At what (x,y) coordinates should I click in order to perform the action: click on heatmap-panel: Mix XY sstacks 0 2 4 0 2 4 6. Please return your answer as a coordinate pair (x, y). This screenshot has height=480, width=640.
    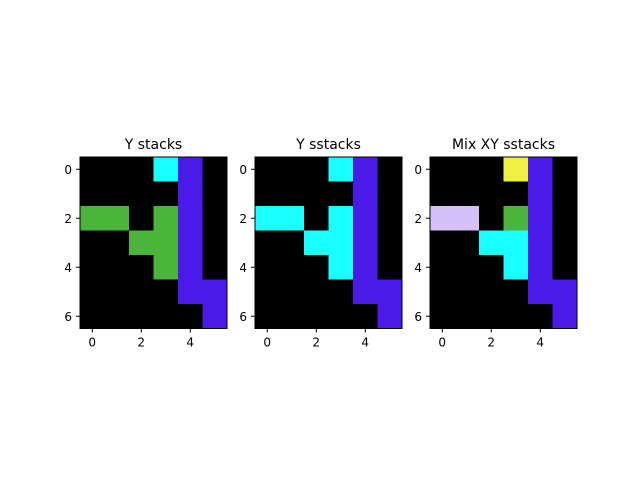
    Looking at the image, I should click on (496, 243).